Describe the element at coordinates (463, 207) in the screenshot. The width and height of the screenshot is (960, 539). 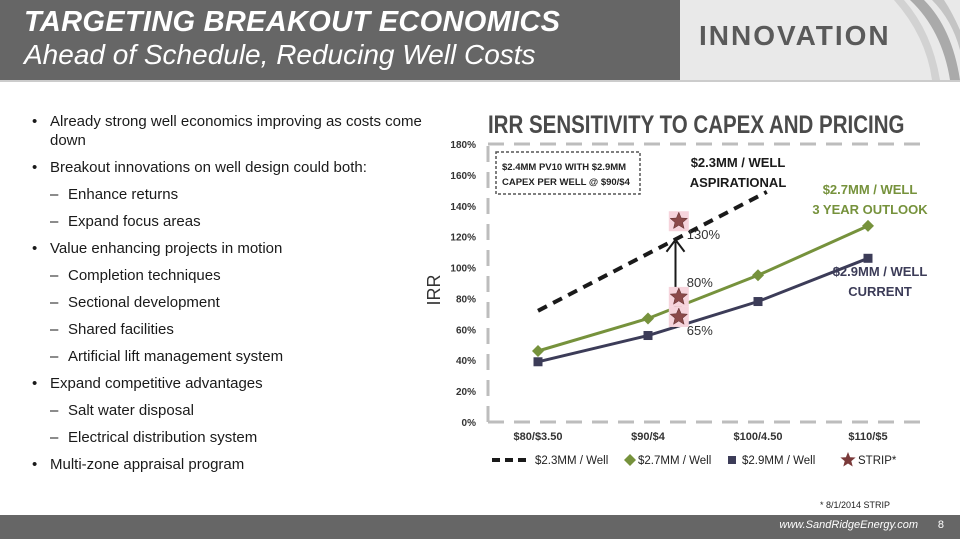
I see `y-tick-label: 140%` at that location.